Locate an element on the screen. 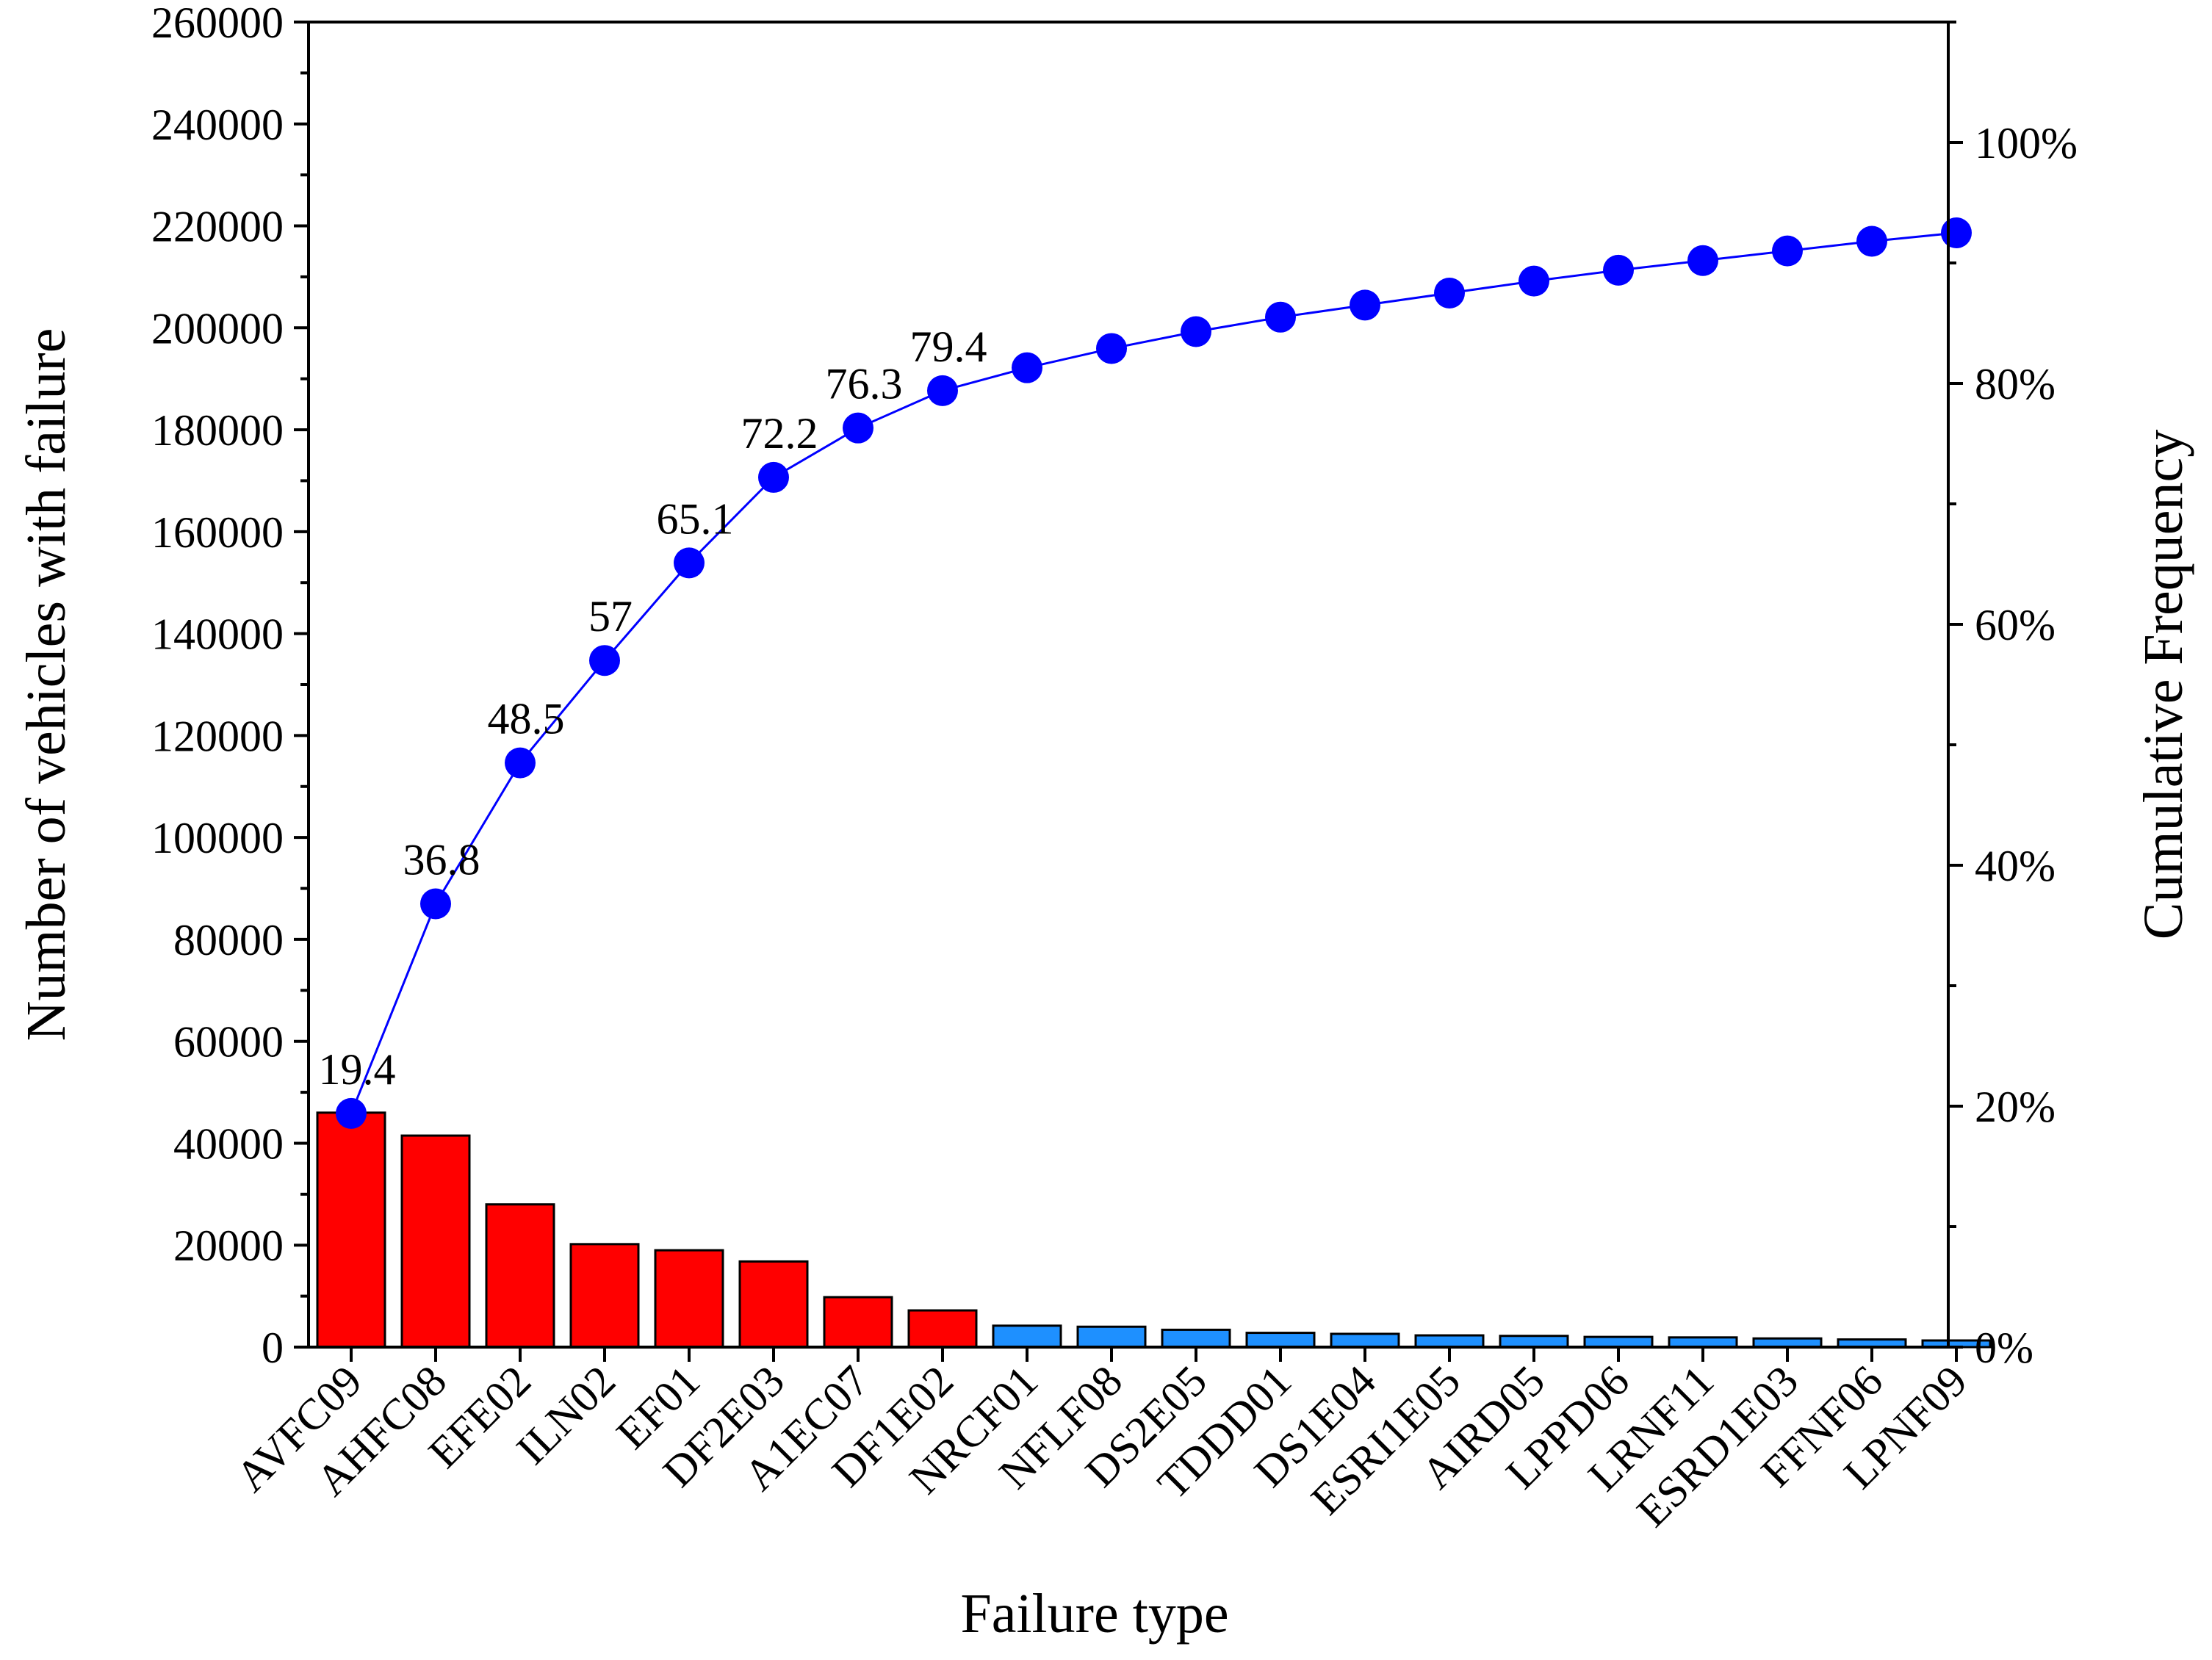 The width and height of the screenshot is (2212, 1660). cumulative-data-label: 19.4 is located at coordinates (357, 1069).